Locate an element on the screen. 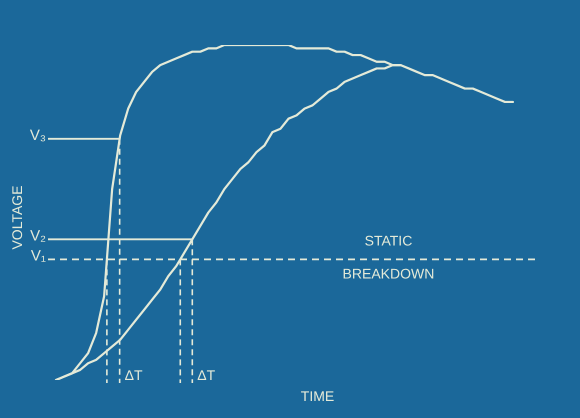 This screenshot has height=418, width=580. annotation: BREAKDOWN is located at coordinates (388, 273).